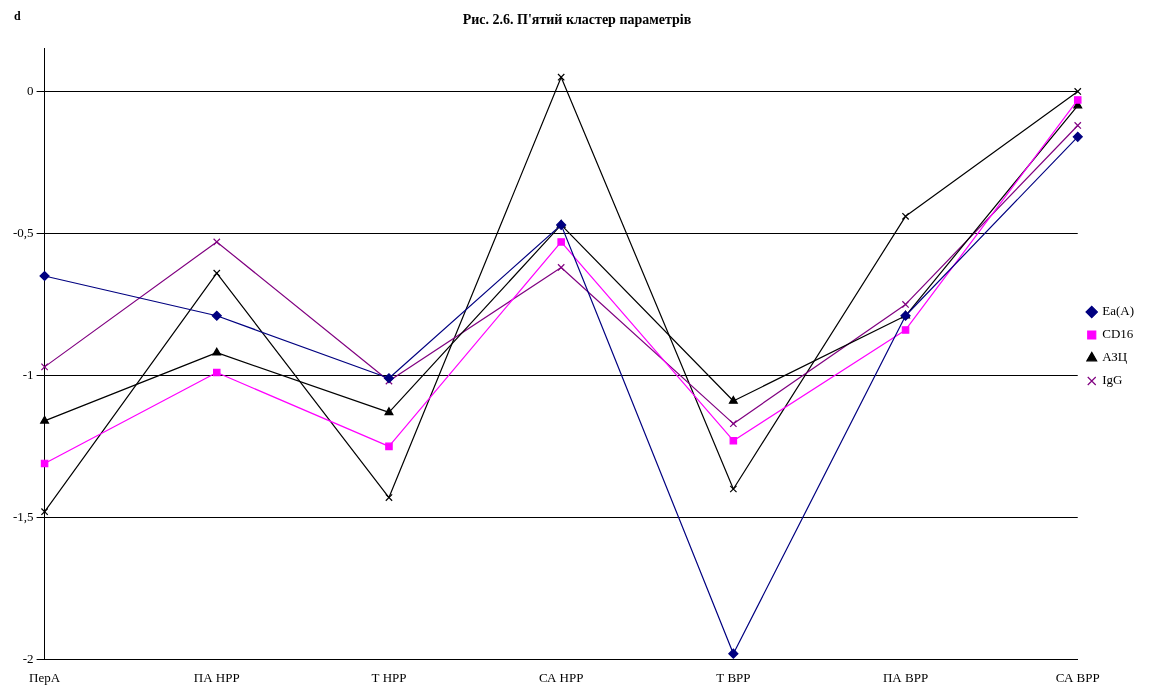  What do you see at coordinates (733, 677) in the screenshot?
I see `x-tick-label: Т ВРР` at bounding box center [733, 677].